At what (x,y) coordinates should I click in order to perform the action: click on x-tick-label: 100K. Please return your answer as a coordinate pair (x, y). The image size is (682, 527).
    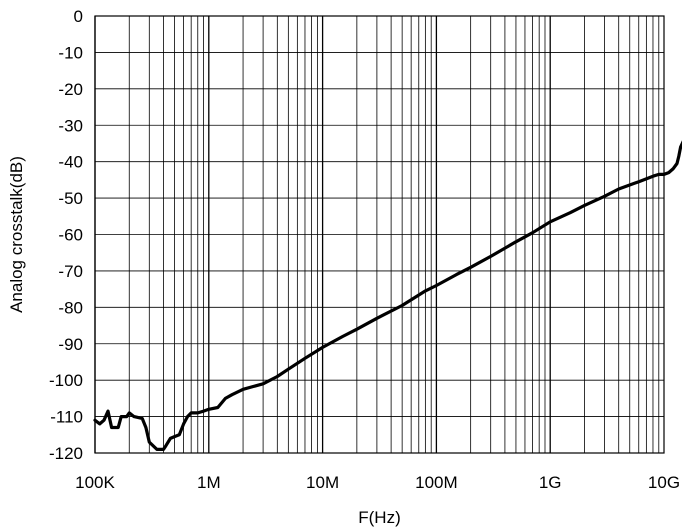
    Looking at the image, I should click on (95, 482).